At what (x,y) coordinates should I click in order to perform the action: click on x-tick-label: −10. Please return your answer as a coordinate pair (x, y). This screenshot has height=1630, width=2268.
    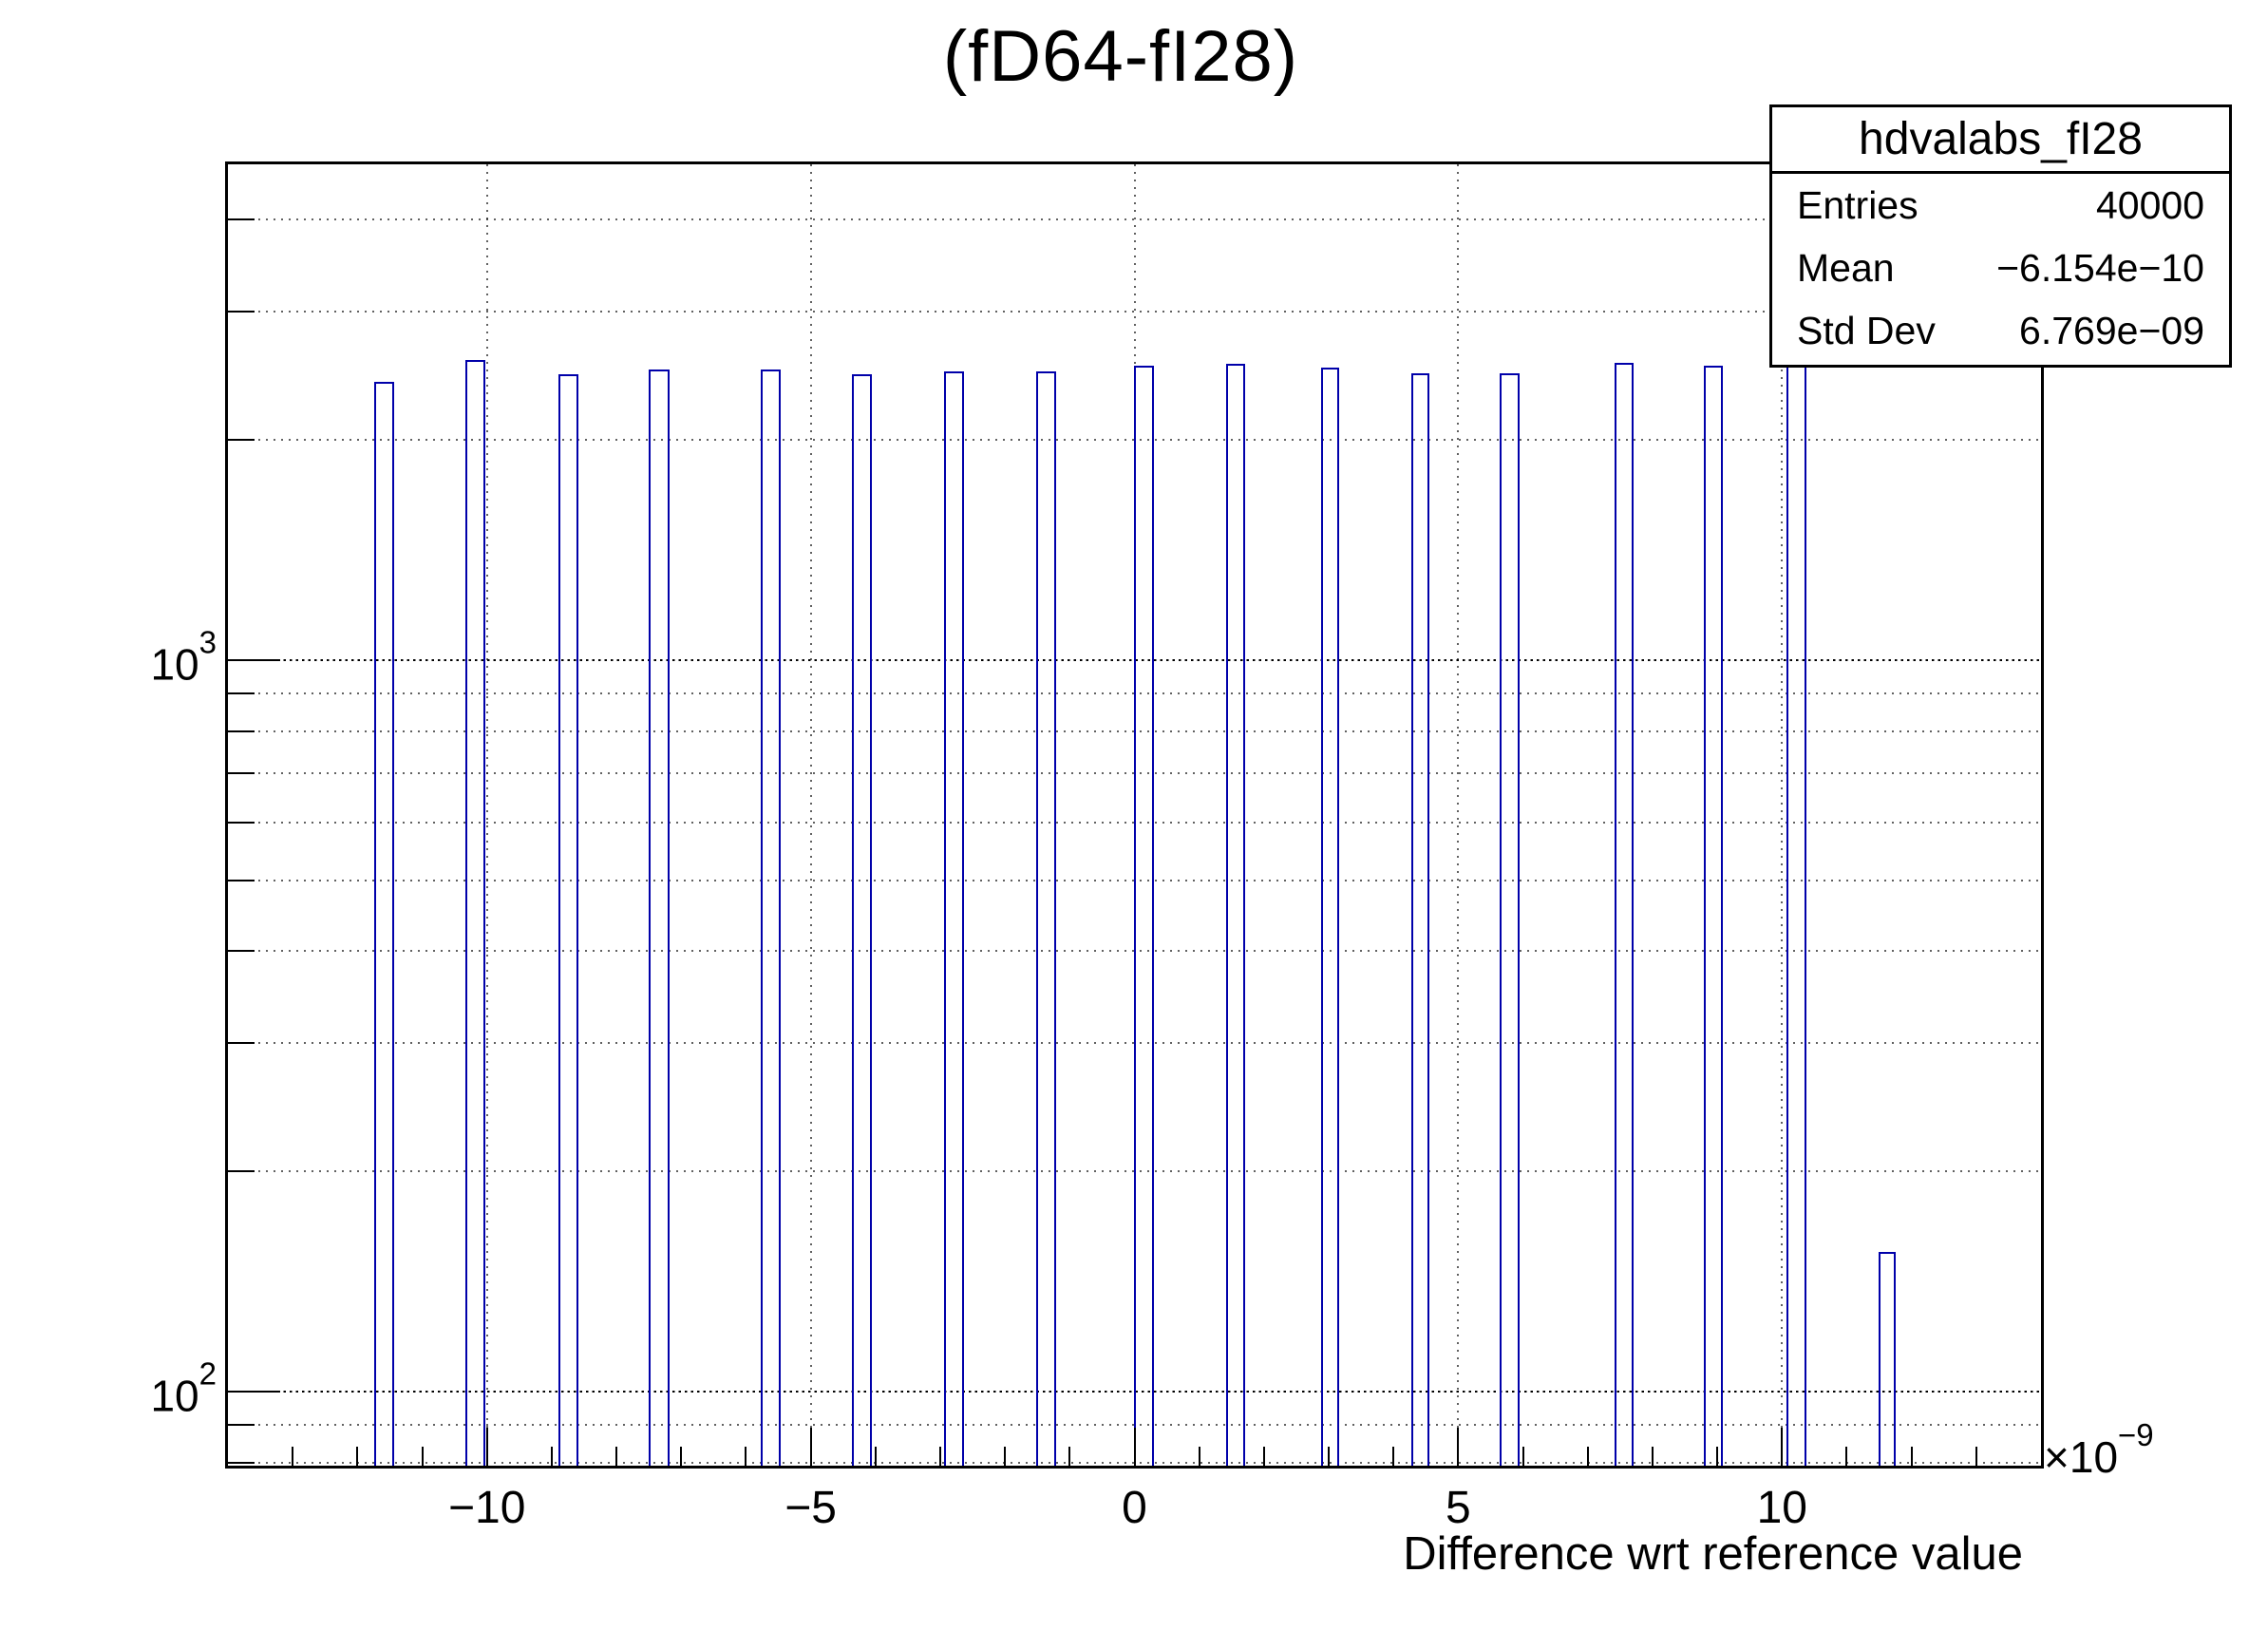
    Looking at the image, I should click on (486, 1508).